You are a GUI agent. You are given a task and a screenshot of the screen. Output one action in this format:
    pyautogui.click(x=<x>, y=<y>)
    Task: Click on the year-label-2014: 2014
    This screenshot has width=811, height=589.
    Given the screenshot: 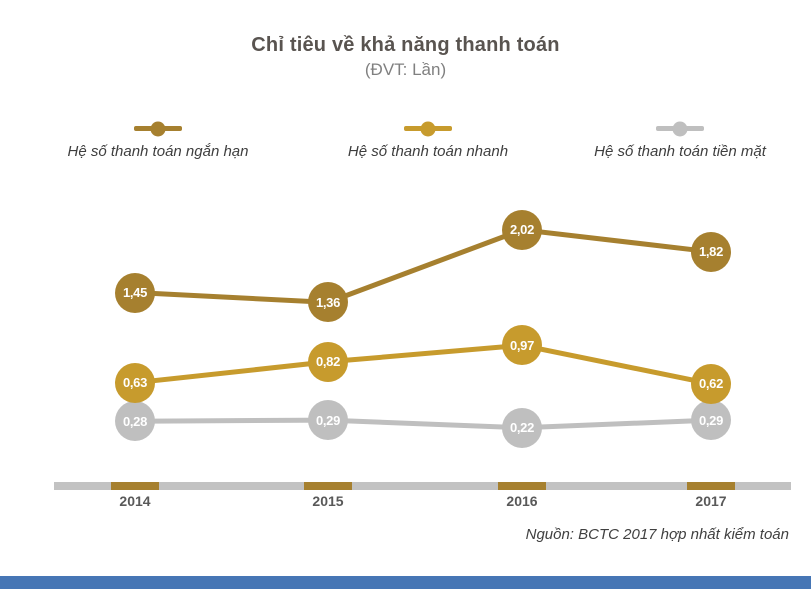 What is the action you would take?
    pyautogui.click(x=135, y=501)
    